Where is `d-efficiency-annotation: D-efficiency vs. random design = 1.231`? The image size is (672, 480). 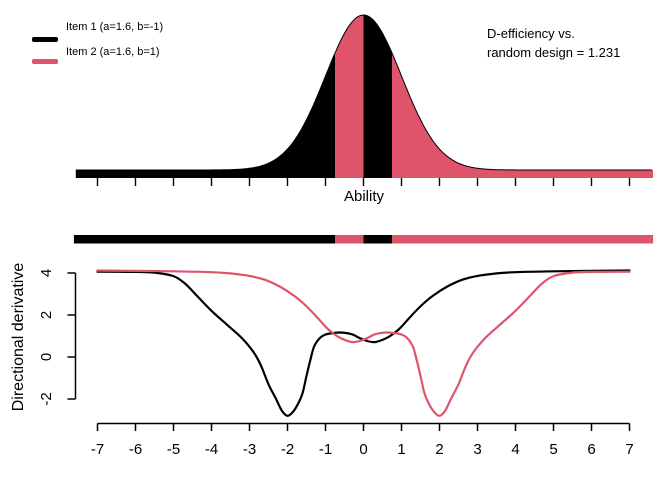
d-efficiency-annotation: D-efficiency vs. random design = 1.231 is located at coordinates (553, 43).